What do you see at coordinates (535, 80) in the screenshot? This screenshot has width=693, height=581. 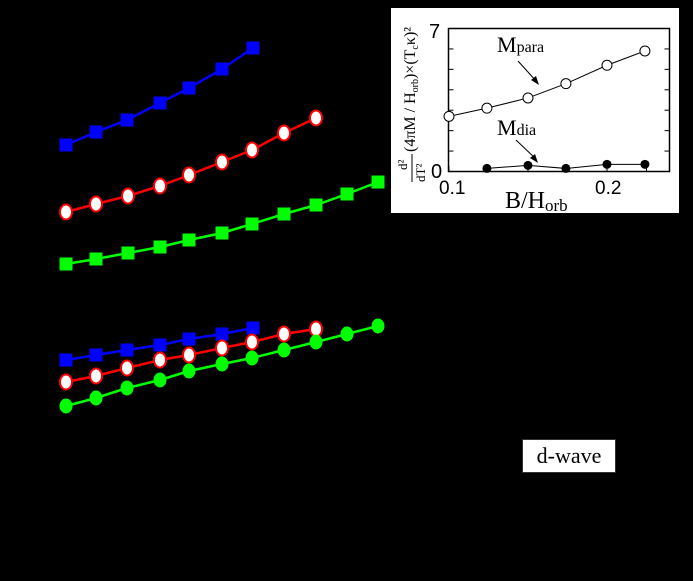 I see `mpara-arrowhead-icon` at bounding box center [535, 80].